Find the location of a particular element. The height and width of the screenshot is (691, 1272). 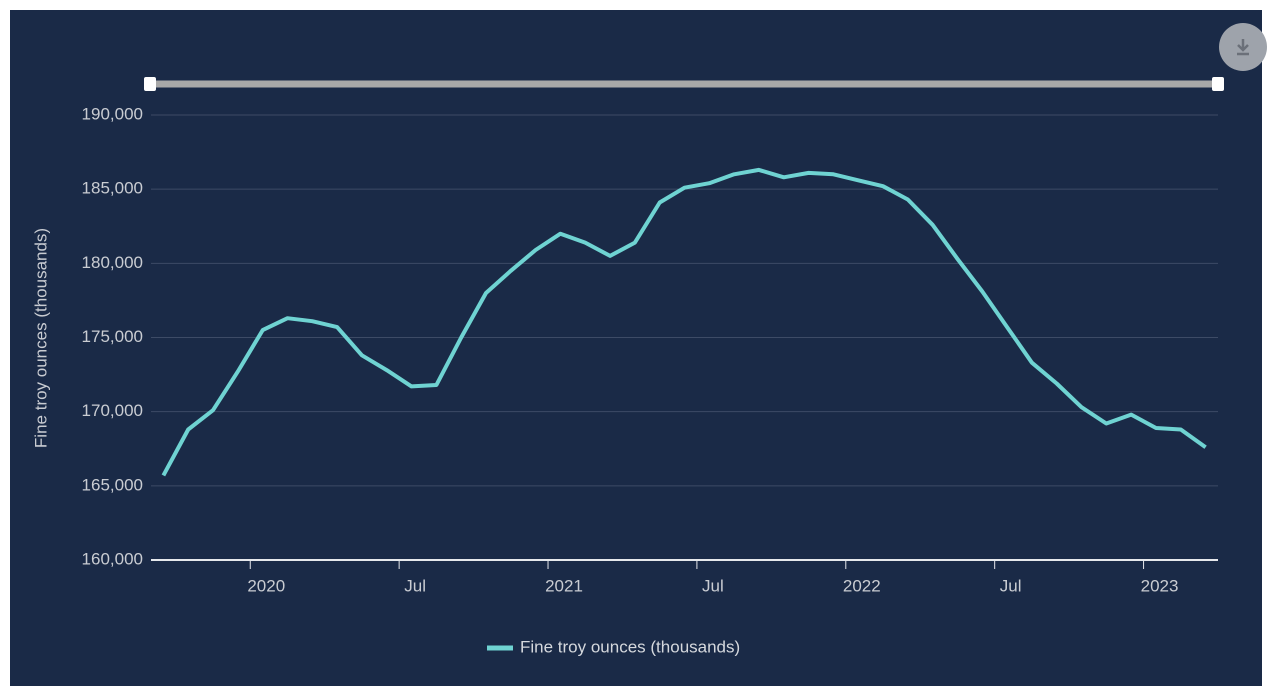

y-tick-label: 175,000 is located at coordinates (112, 336).